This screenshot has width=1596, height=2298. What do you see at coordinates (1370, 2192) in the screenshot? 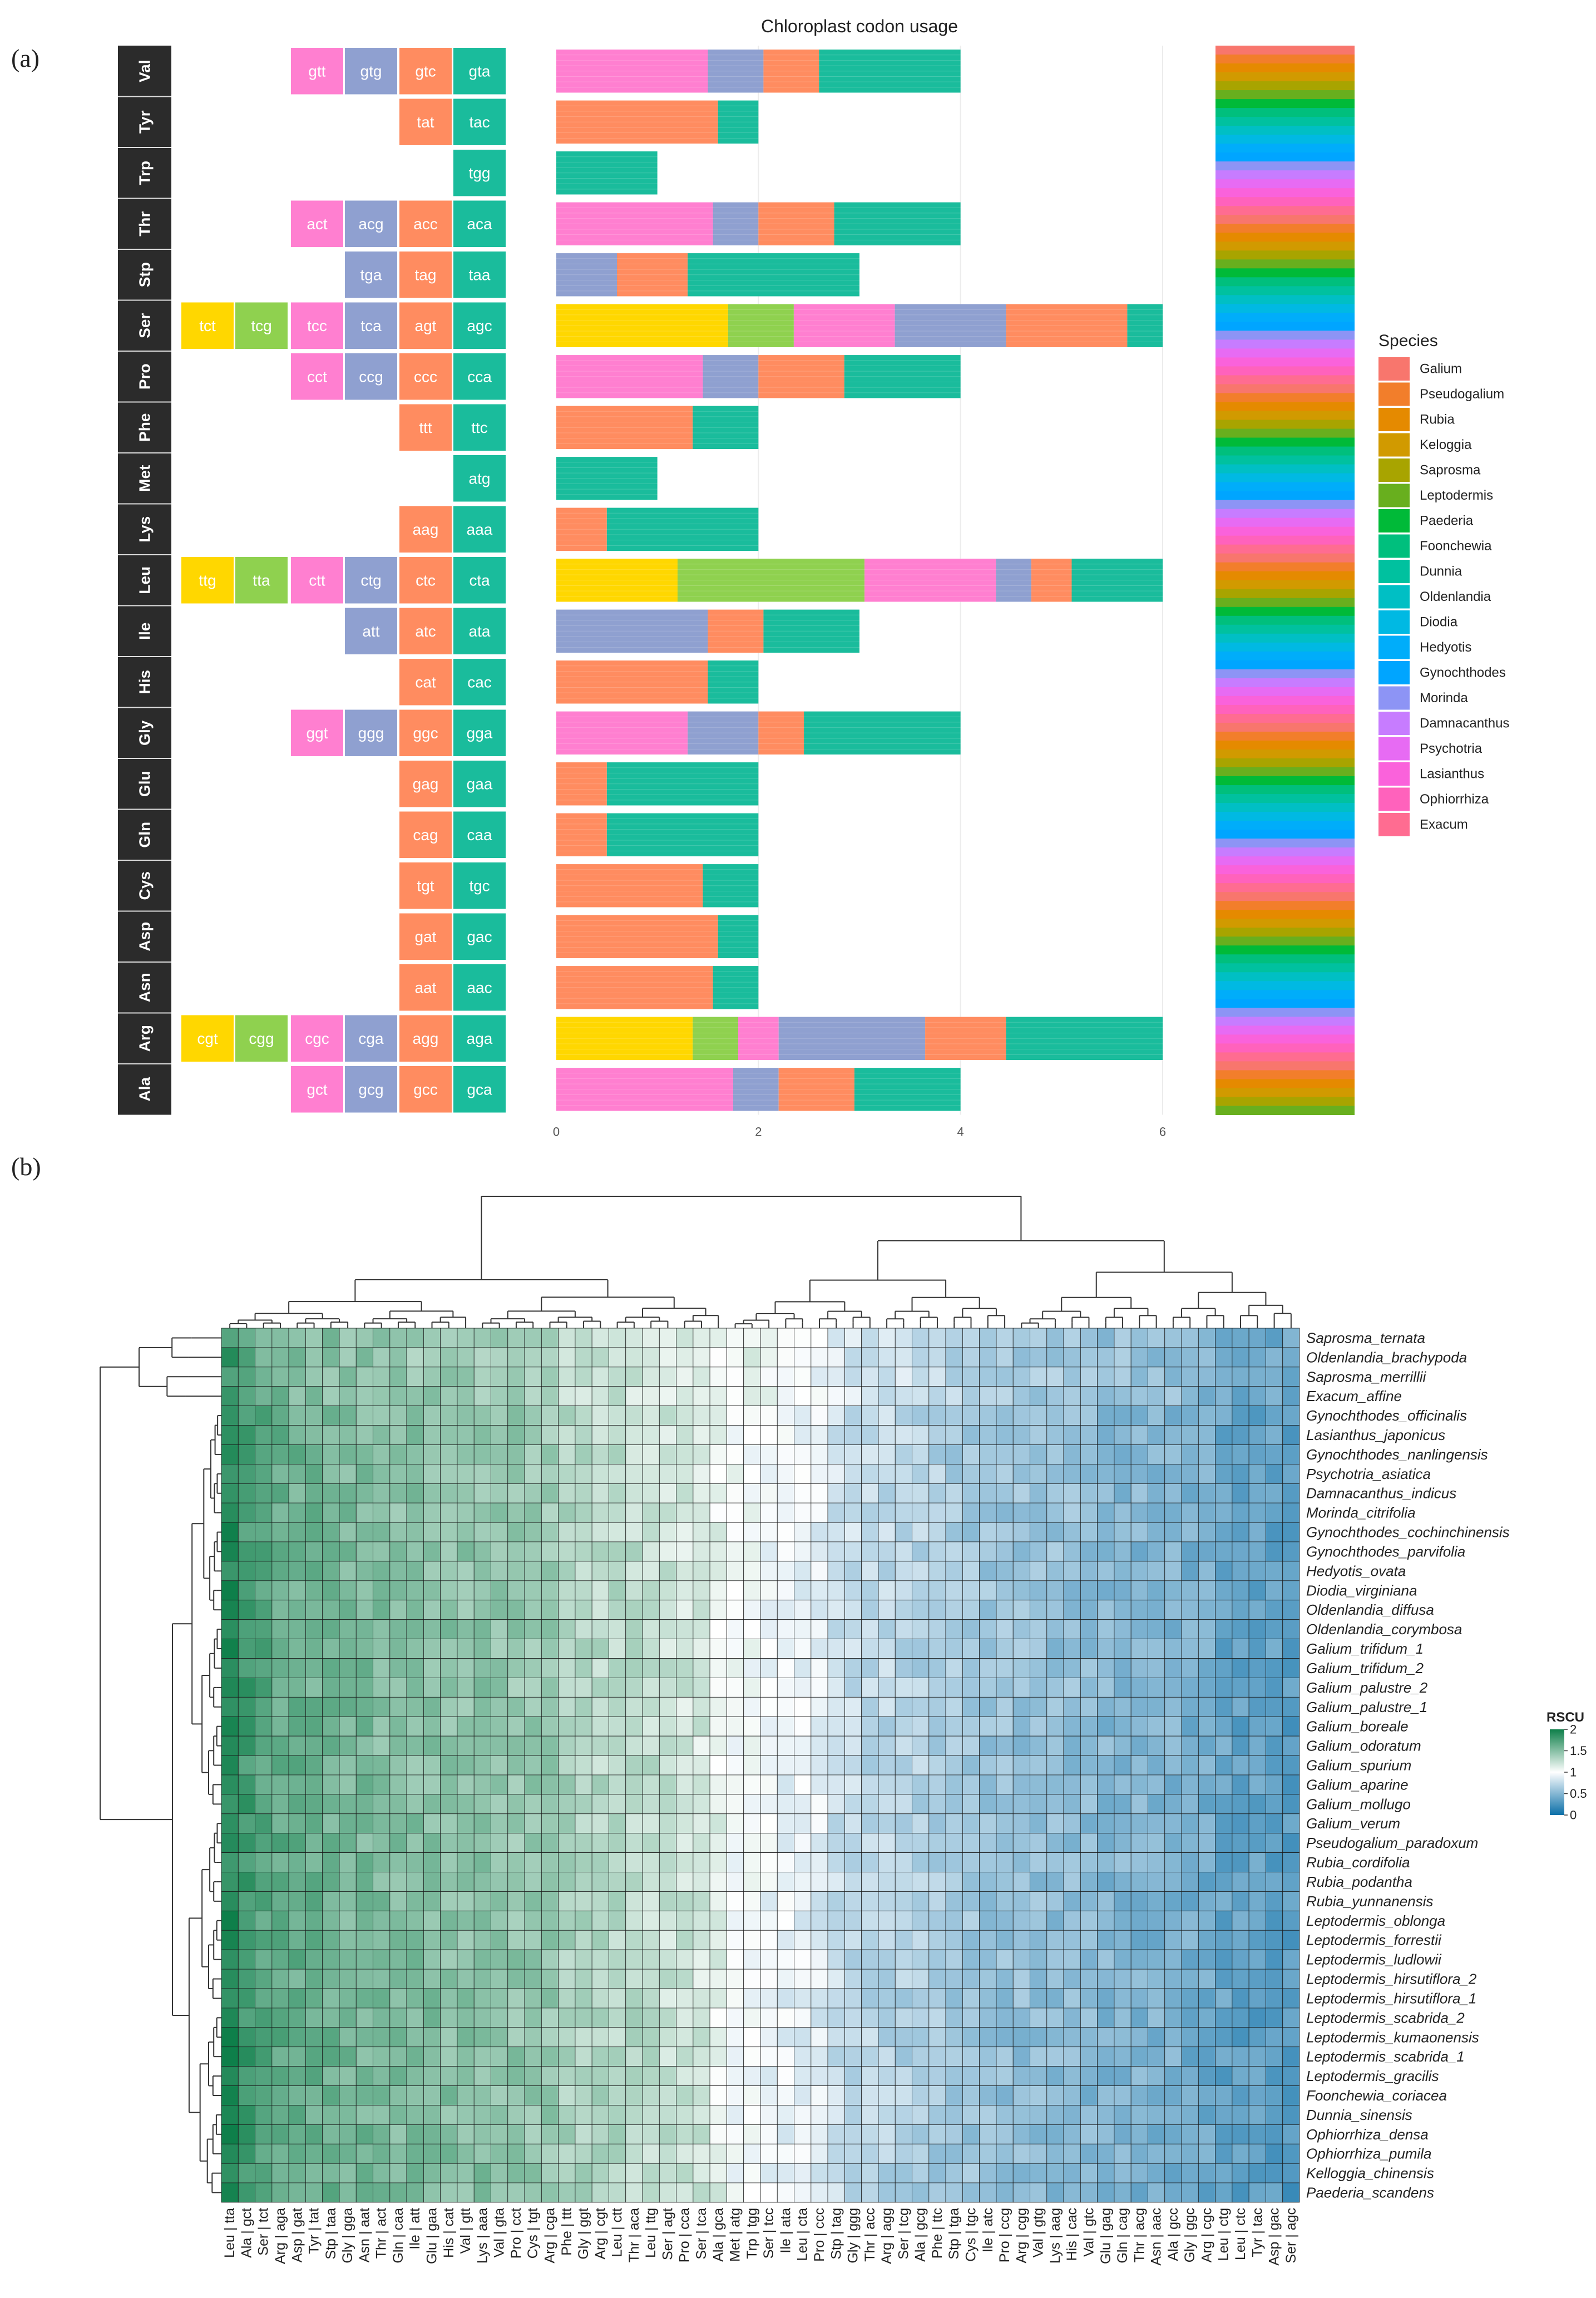
I see `row-label: Paederia_scandens` at bounding box center [1370, 2192].